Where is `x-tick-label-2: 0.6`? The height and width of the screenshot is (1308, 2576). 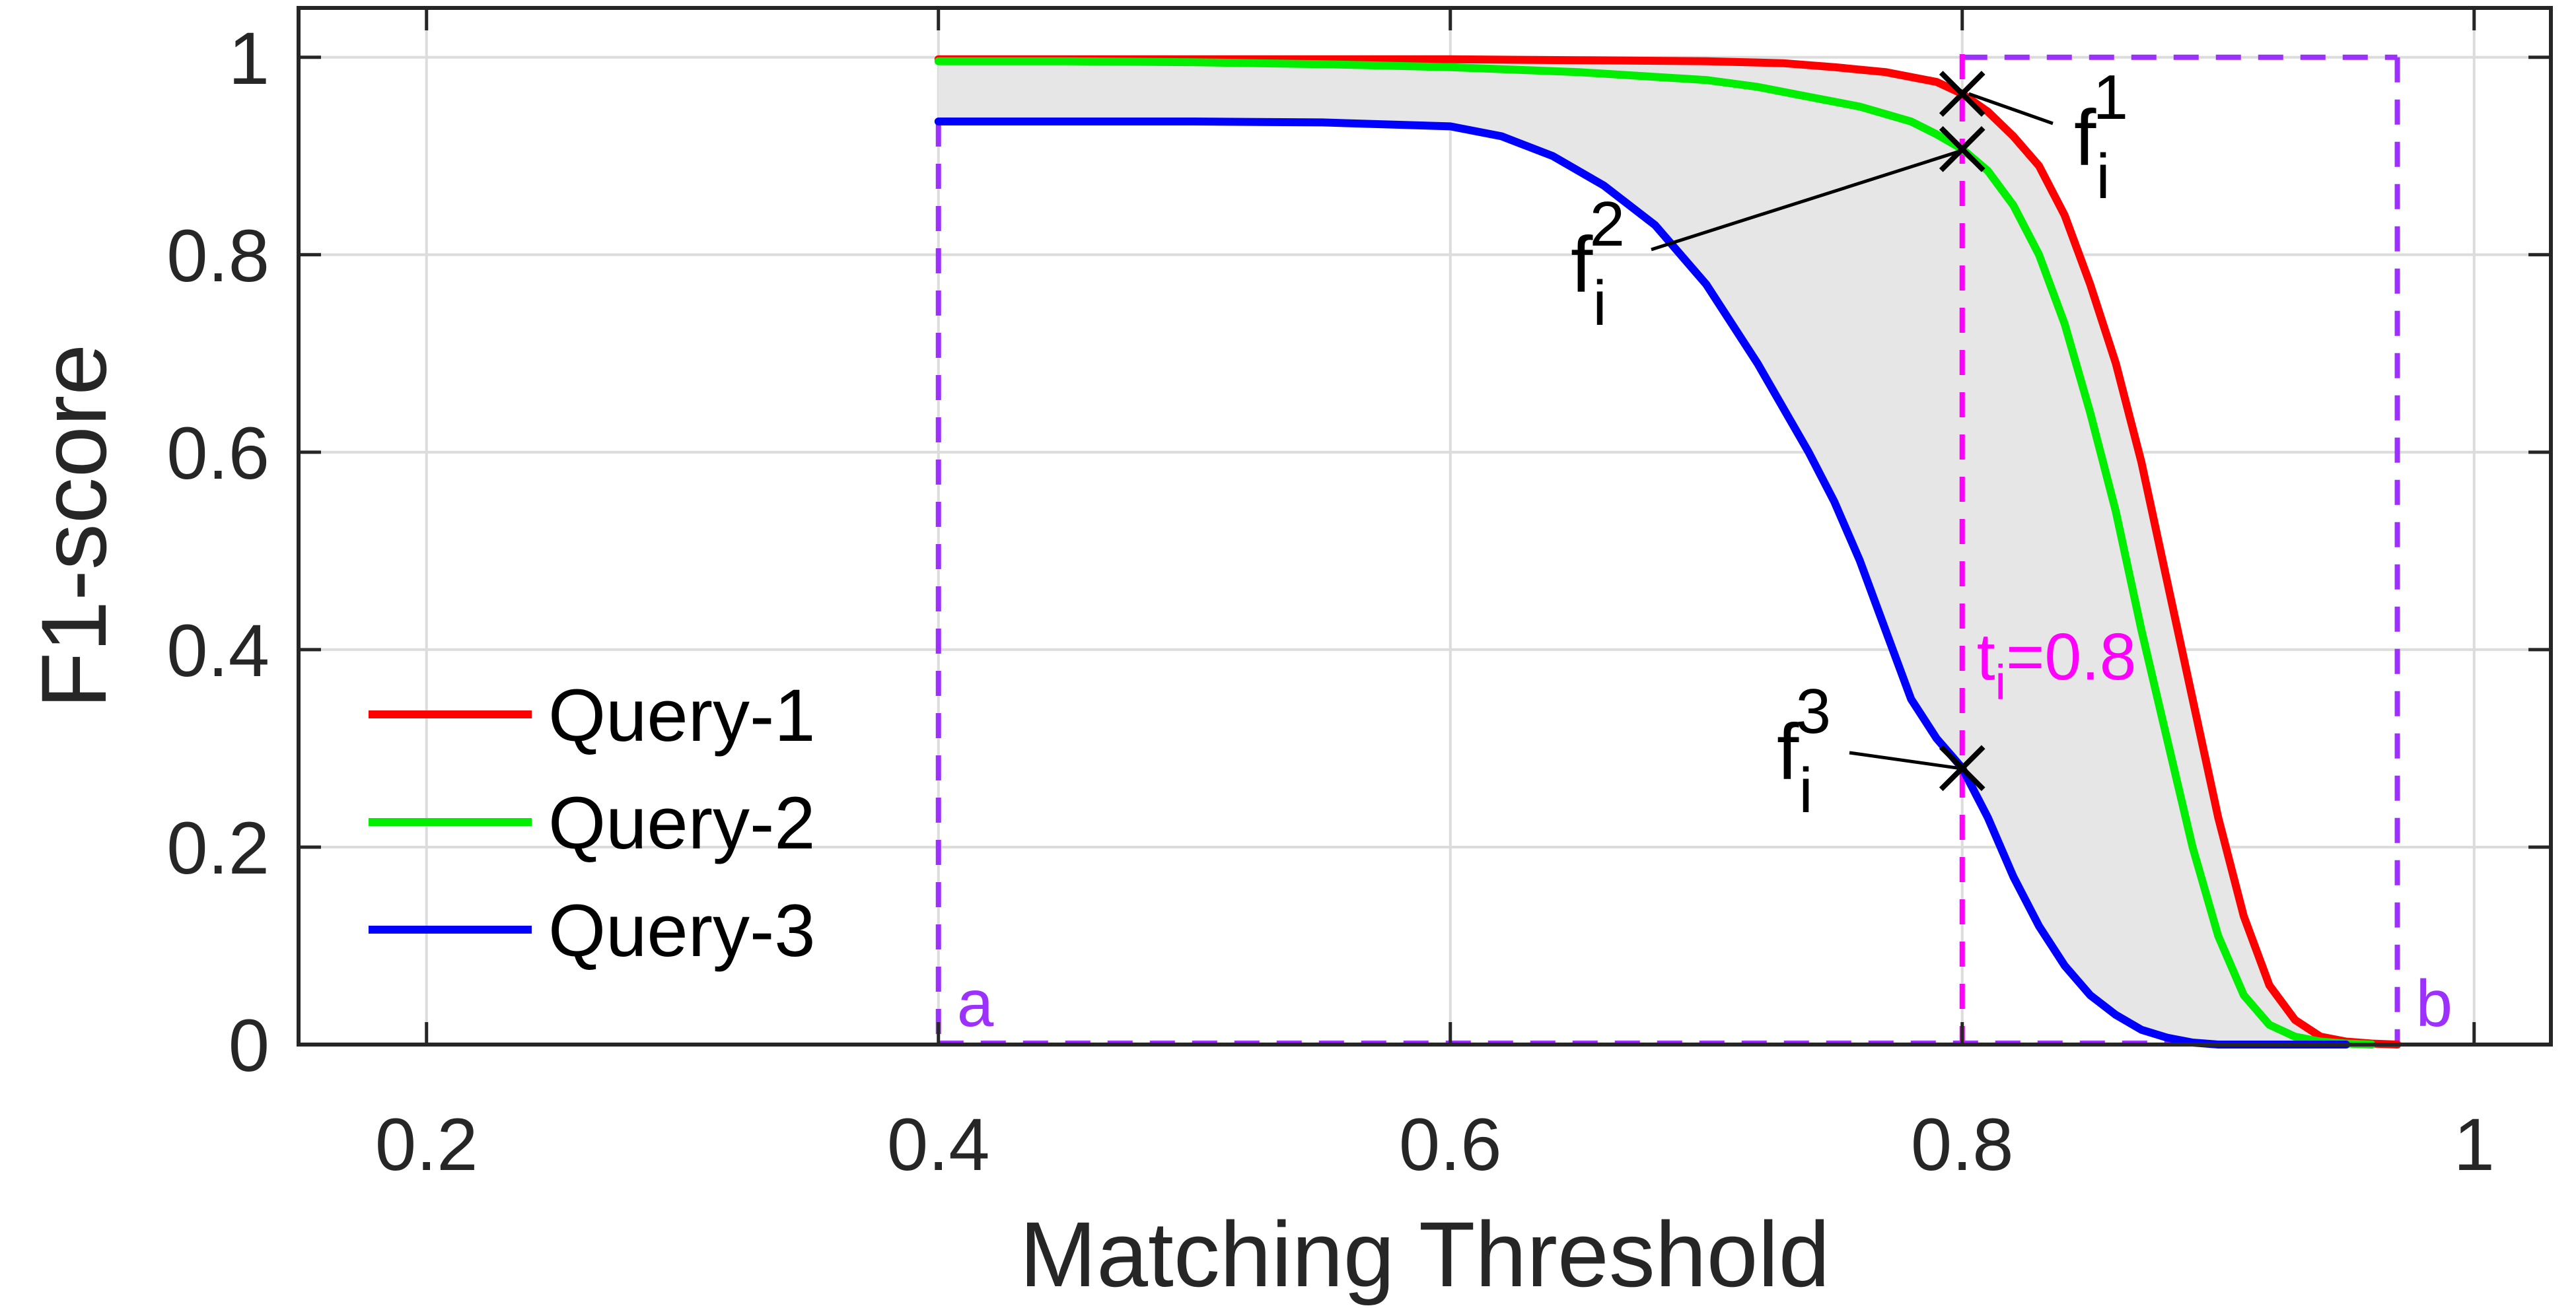 x-tick-label-2: 0.6 is located at coordinates (1450, 1144).